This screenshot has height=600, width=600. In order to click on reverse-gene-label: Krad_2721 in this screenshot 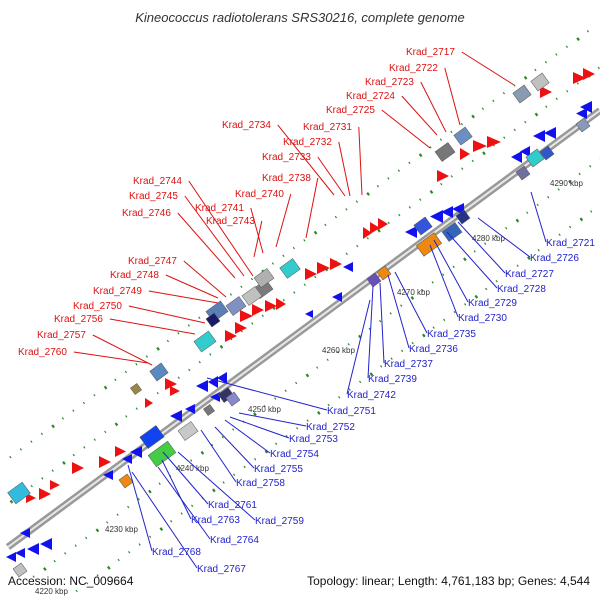, I will do `click(570, 243)`.